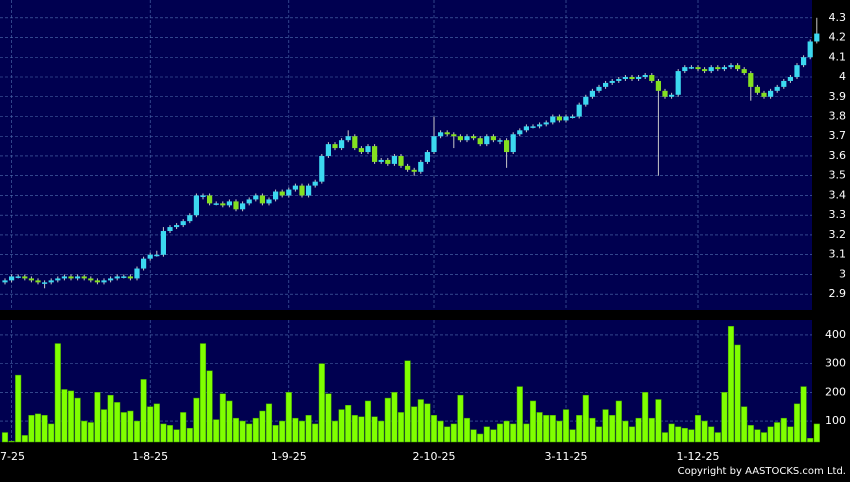  I want to click on y-tick-label: 4.3, so click(838, 17).